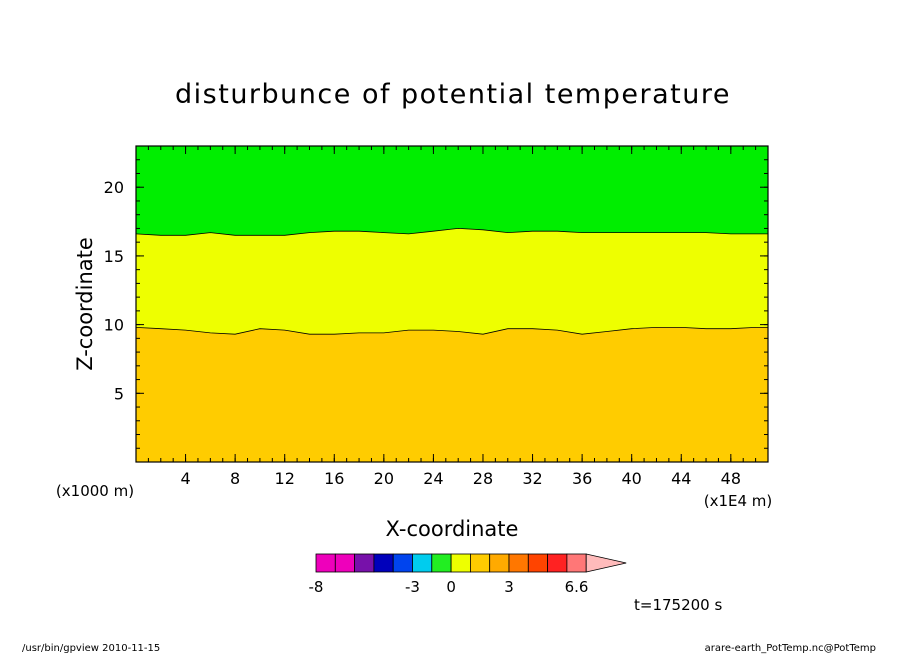 This screenshot has height=654, width=904. Describe the element at coordinates (114, 187) in the screenshot. I see `y-tick-label: 20` at that location.